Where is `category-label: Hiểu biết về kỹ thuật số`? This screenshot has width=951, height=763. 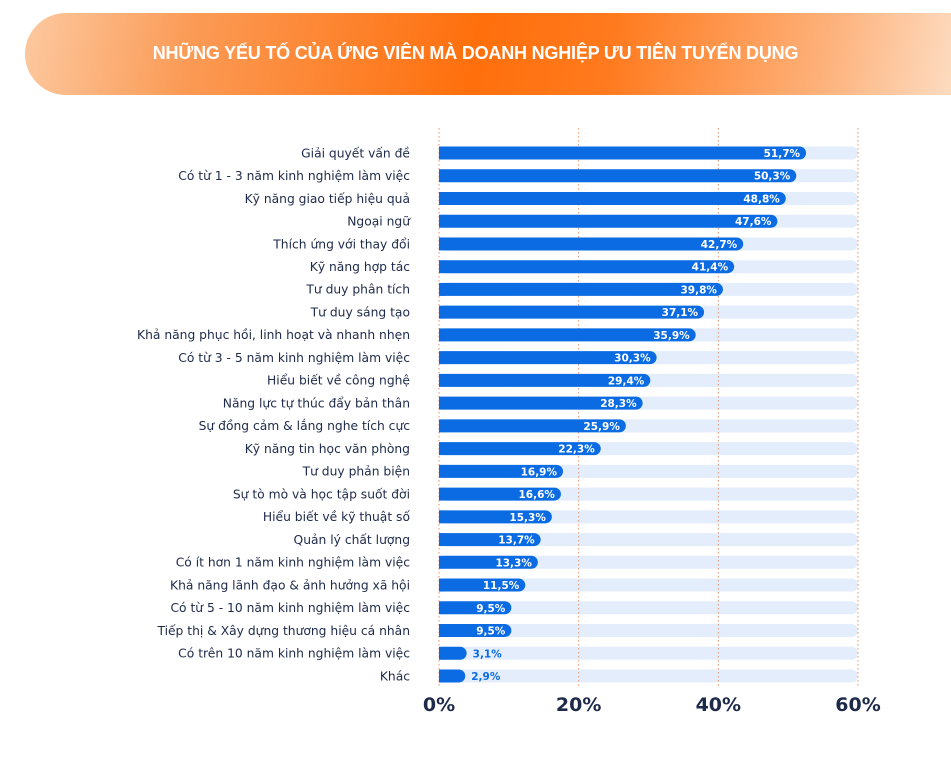 category-label: Hiểu biết về kỹ thuật số is located at coordinates (337, 517).